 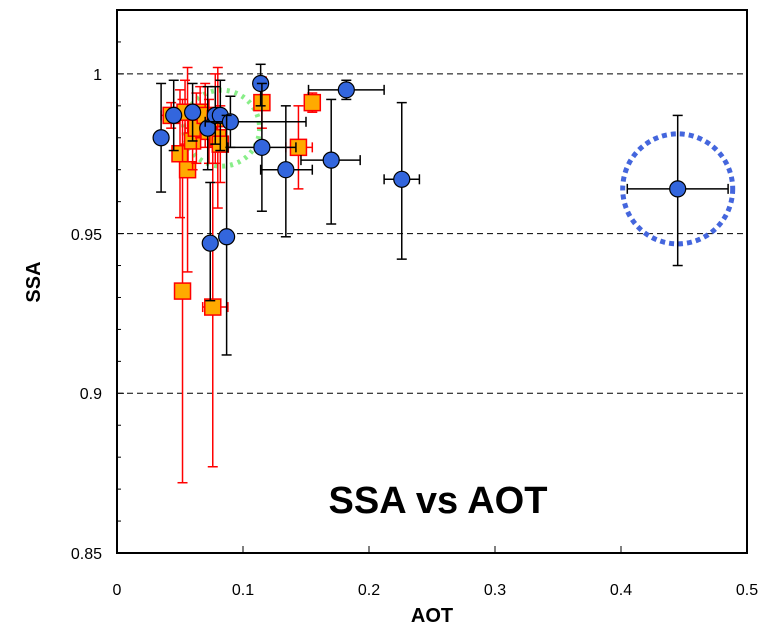 What do you see at coordinates (243, 590) in the screenshot?
I see `x-tick-label: 0.1` at bounding box center [243, 590].